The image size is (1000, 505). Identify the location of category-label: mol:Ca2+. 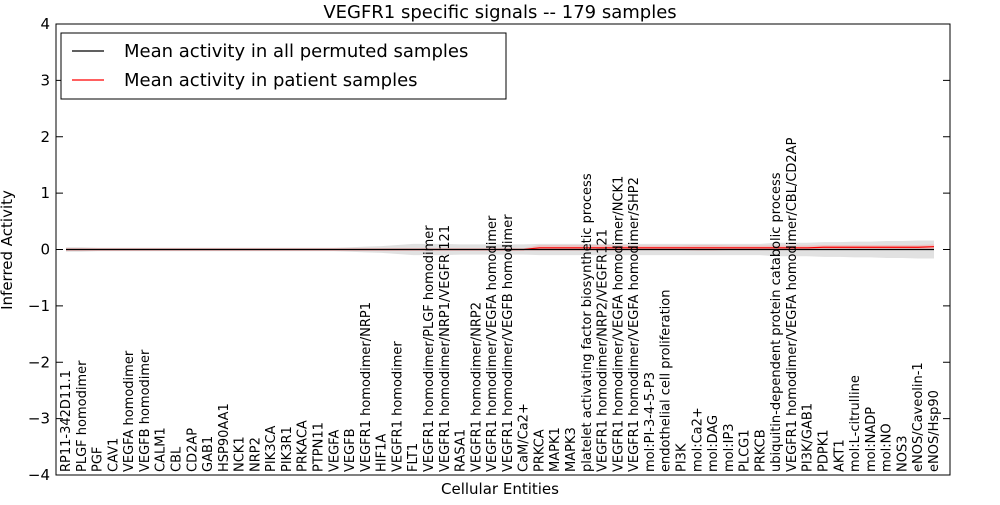
(697, 439).